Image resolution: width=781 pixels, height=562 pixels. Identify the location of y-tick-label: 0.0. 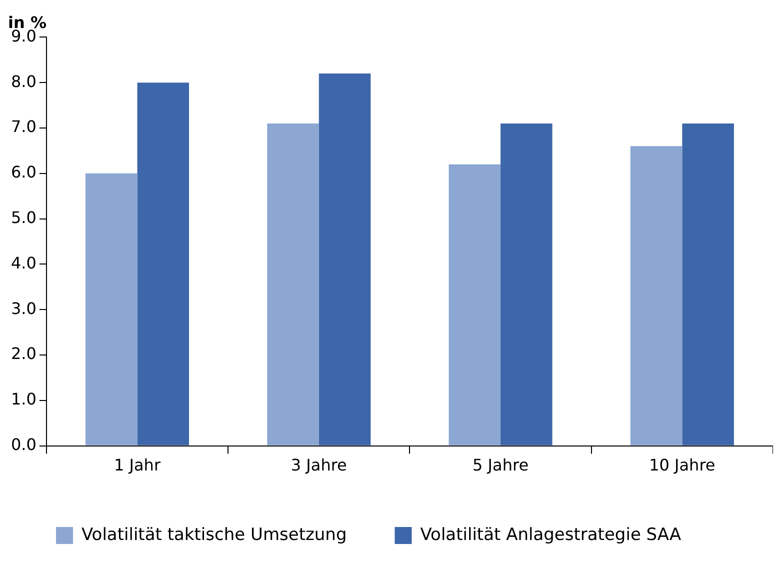
(23, 444).